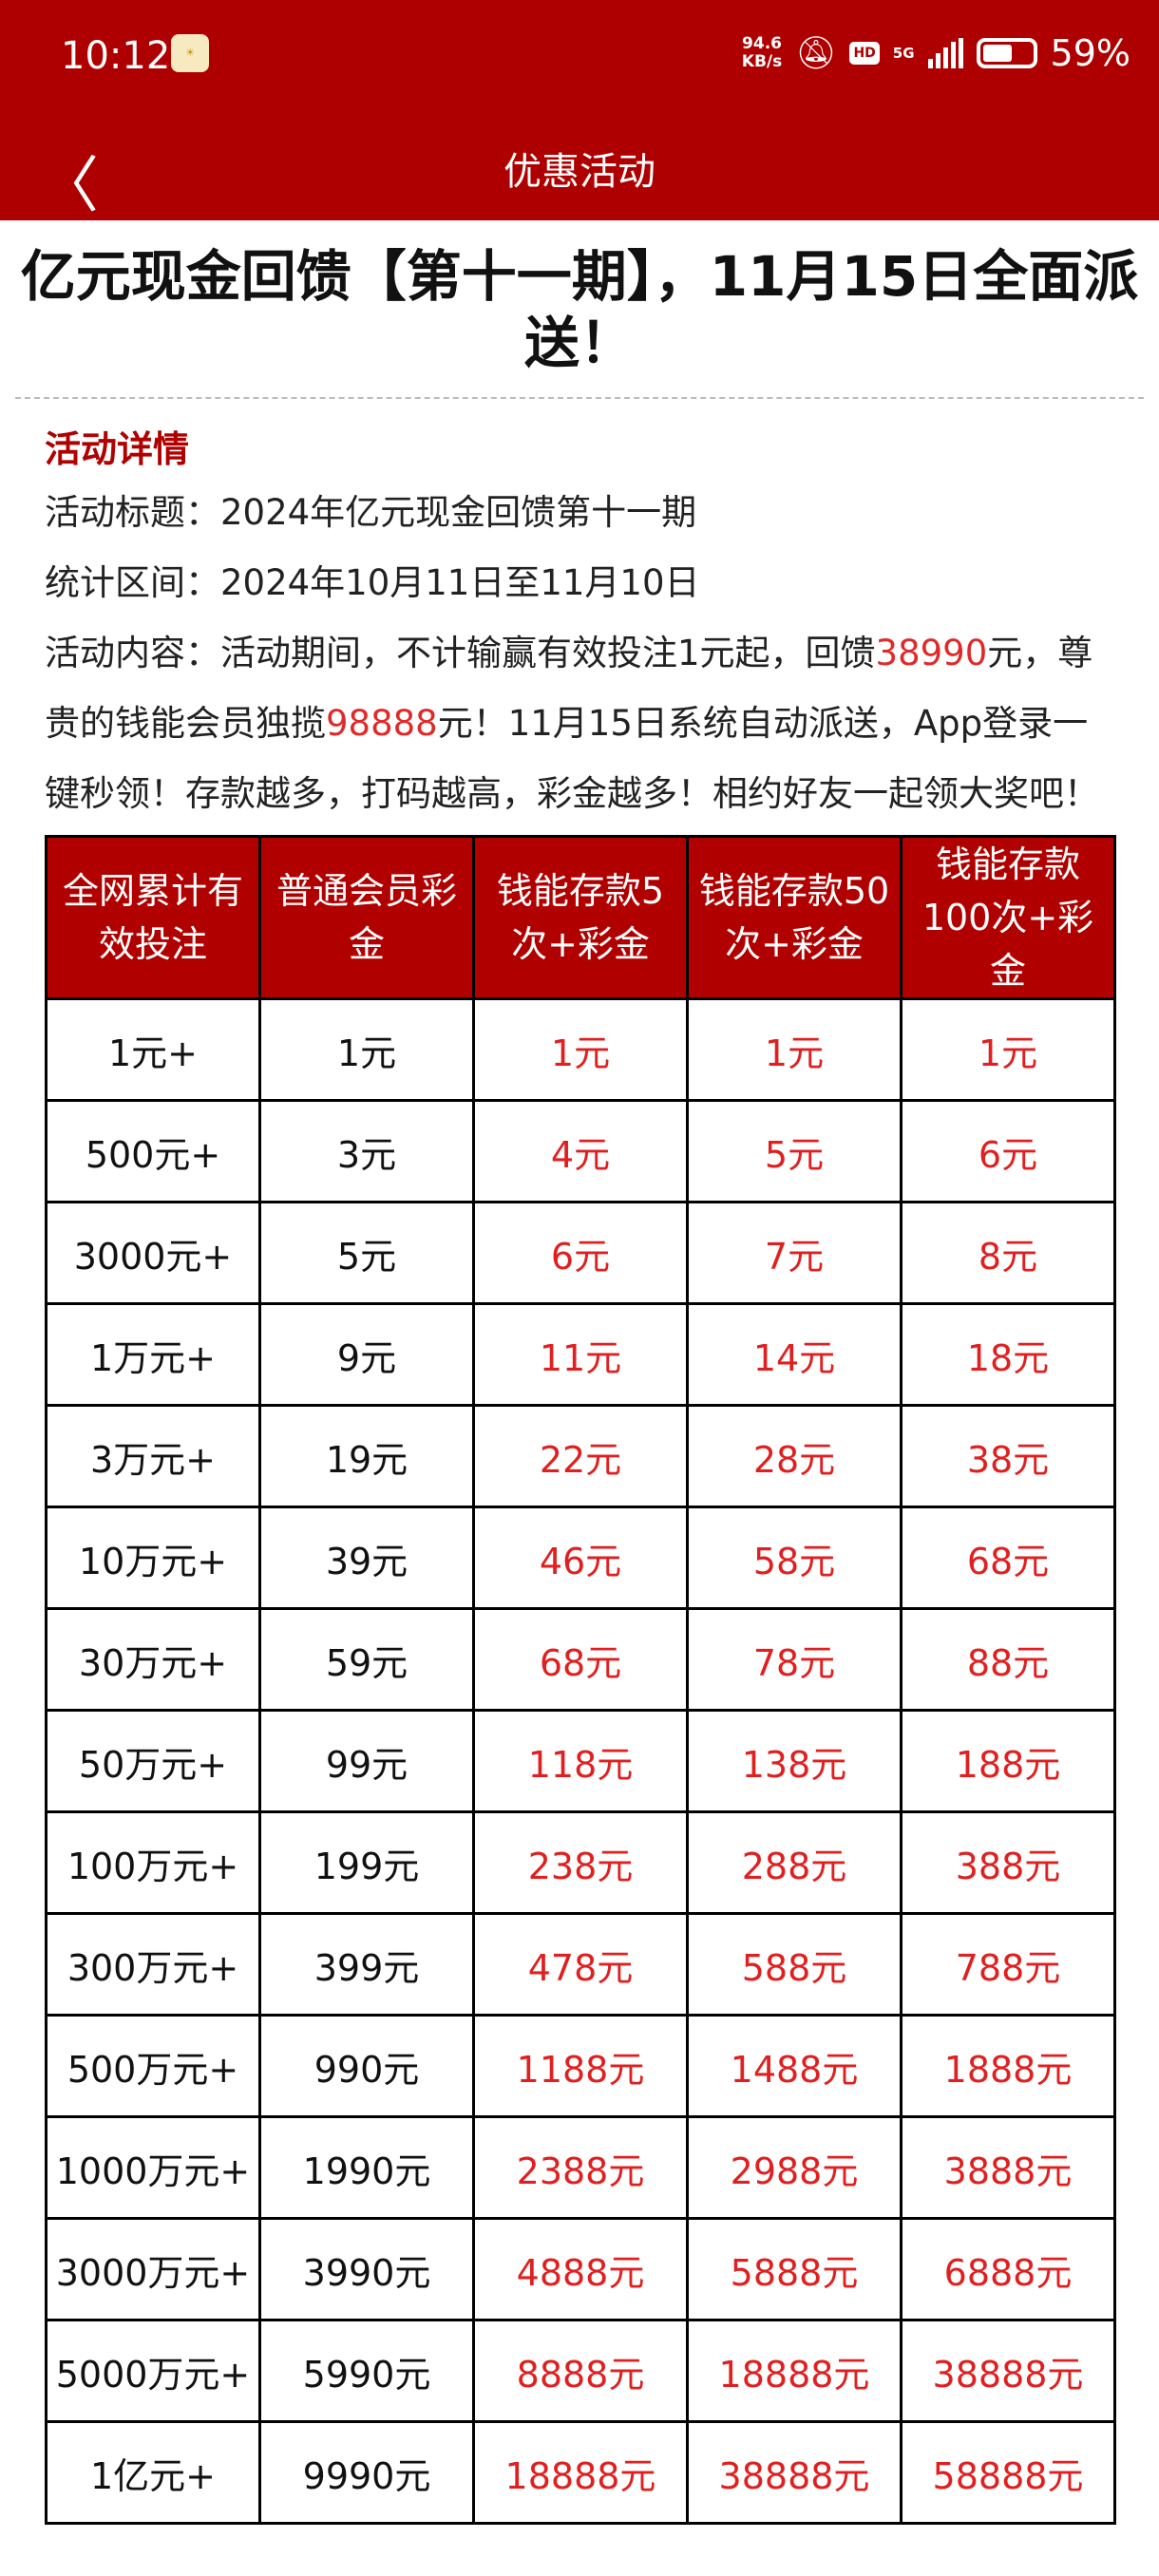 Image resolution: width=1159 pixels, height=2576 pixels. Describe the element at coordinates (1008, 1761) in the screenshot. I see `table-cell: 188元` at that location.